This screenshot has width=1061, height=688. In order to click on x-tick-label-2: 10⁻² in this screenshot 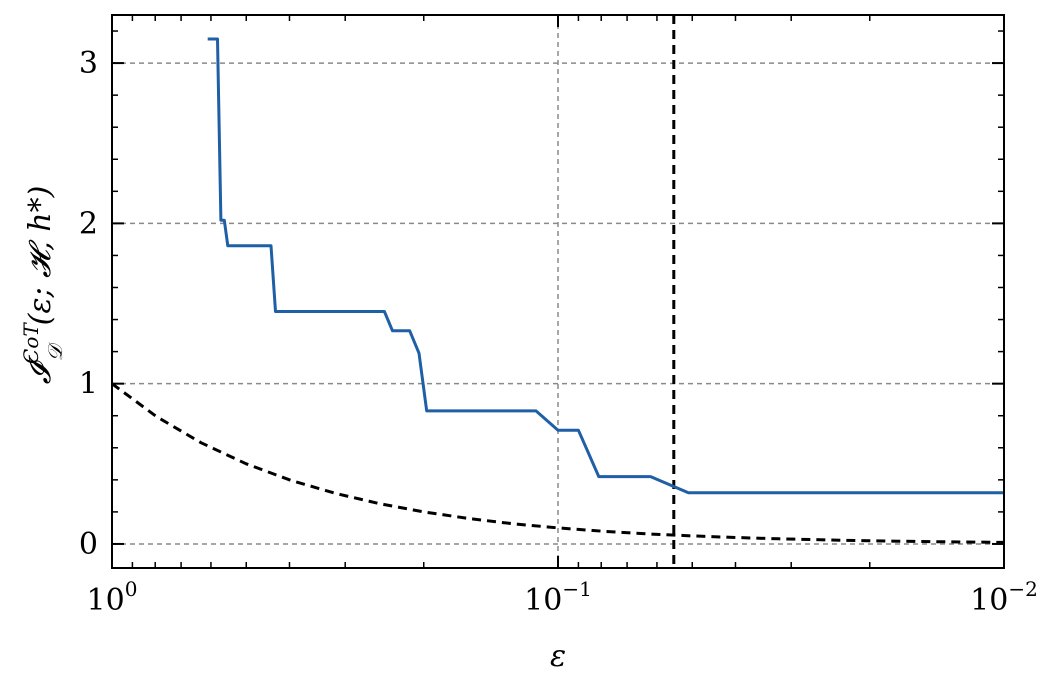, I will do `click(1004, 597)`.